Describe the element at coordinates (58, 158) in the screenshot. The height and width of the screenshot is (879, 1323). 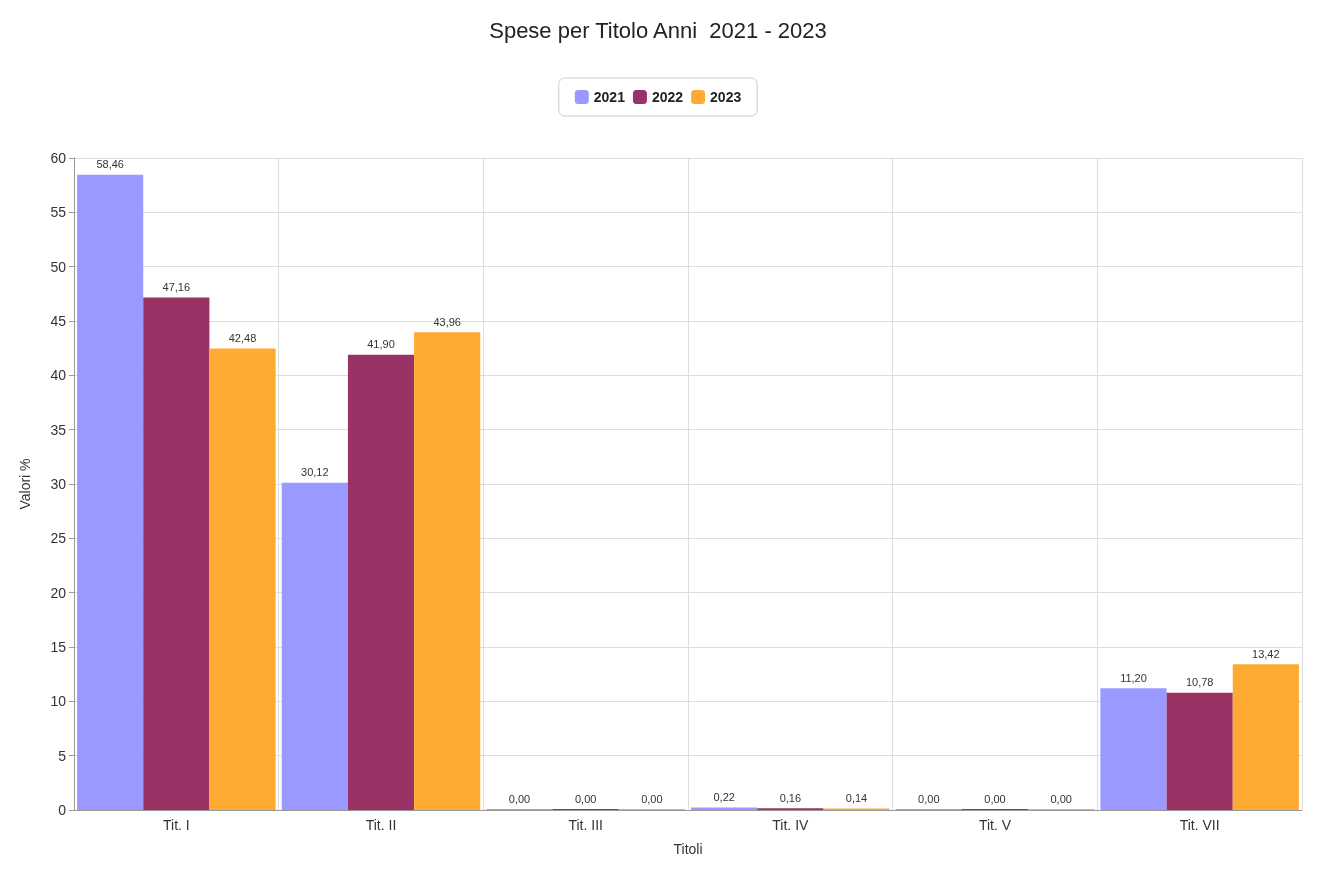
I see `y-tick-label: 60` at that location.